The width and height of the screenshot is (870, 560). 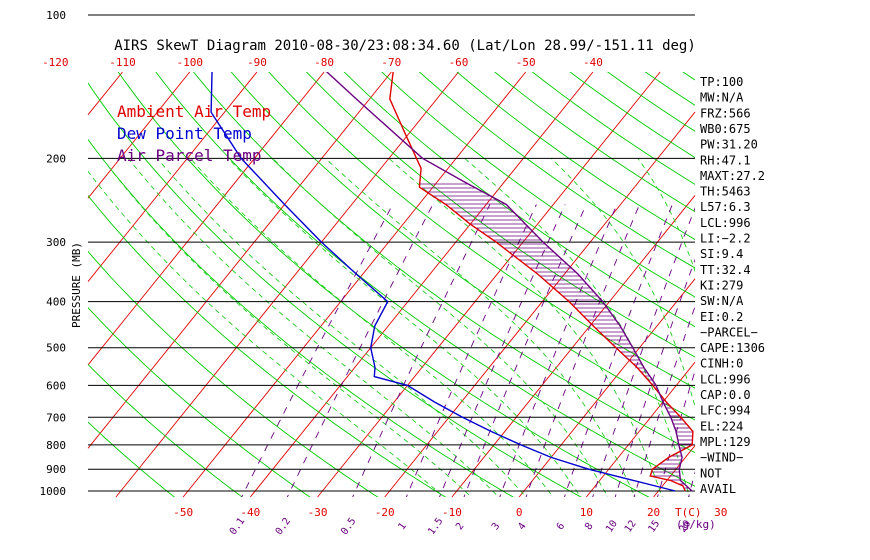 What do you see at coordinates (348, 526) in the screenshot?
I see `mixing-ratio-tick-label: 0.5` at bounding box center [348, 526].